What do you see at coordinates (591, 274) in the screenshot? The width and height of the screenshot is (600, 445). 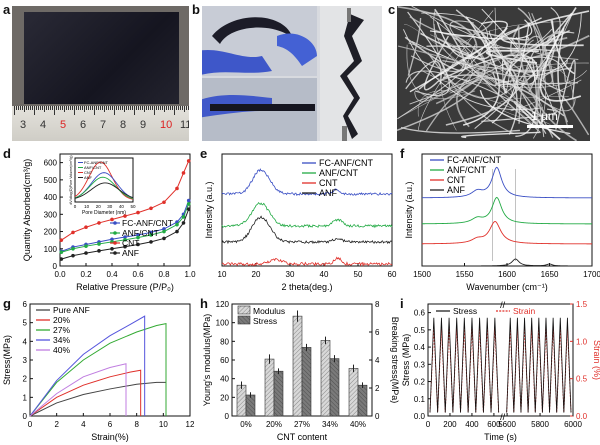 I see `x-tick-label: 1700` at bounding box center [591, 274].